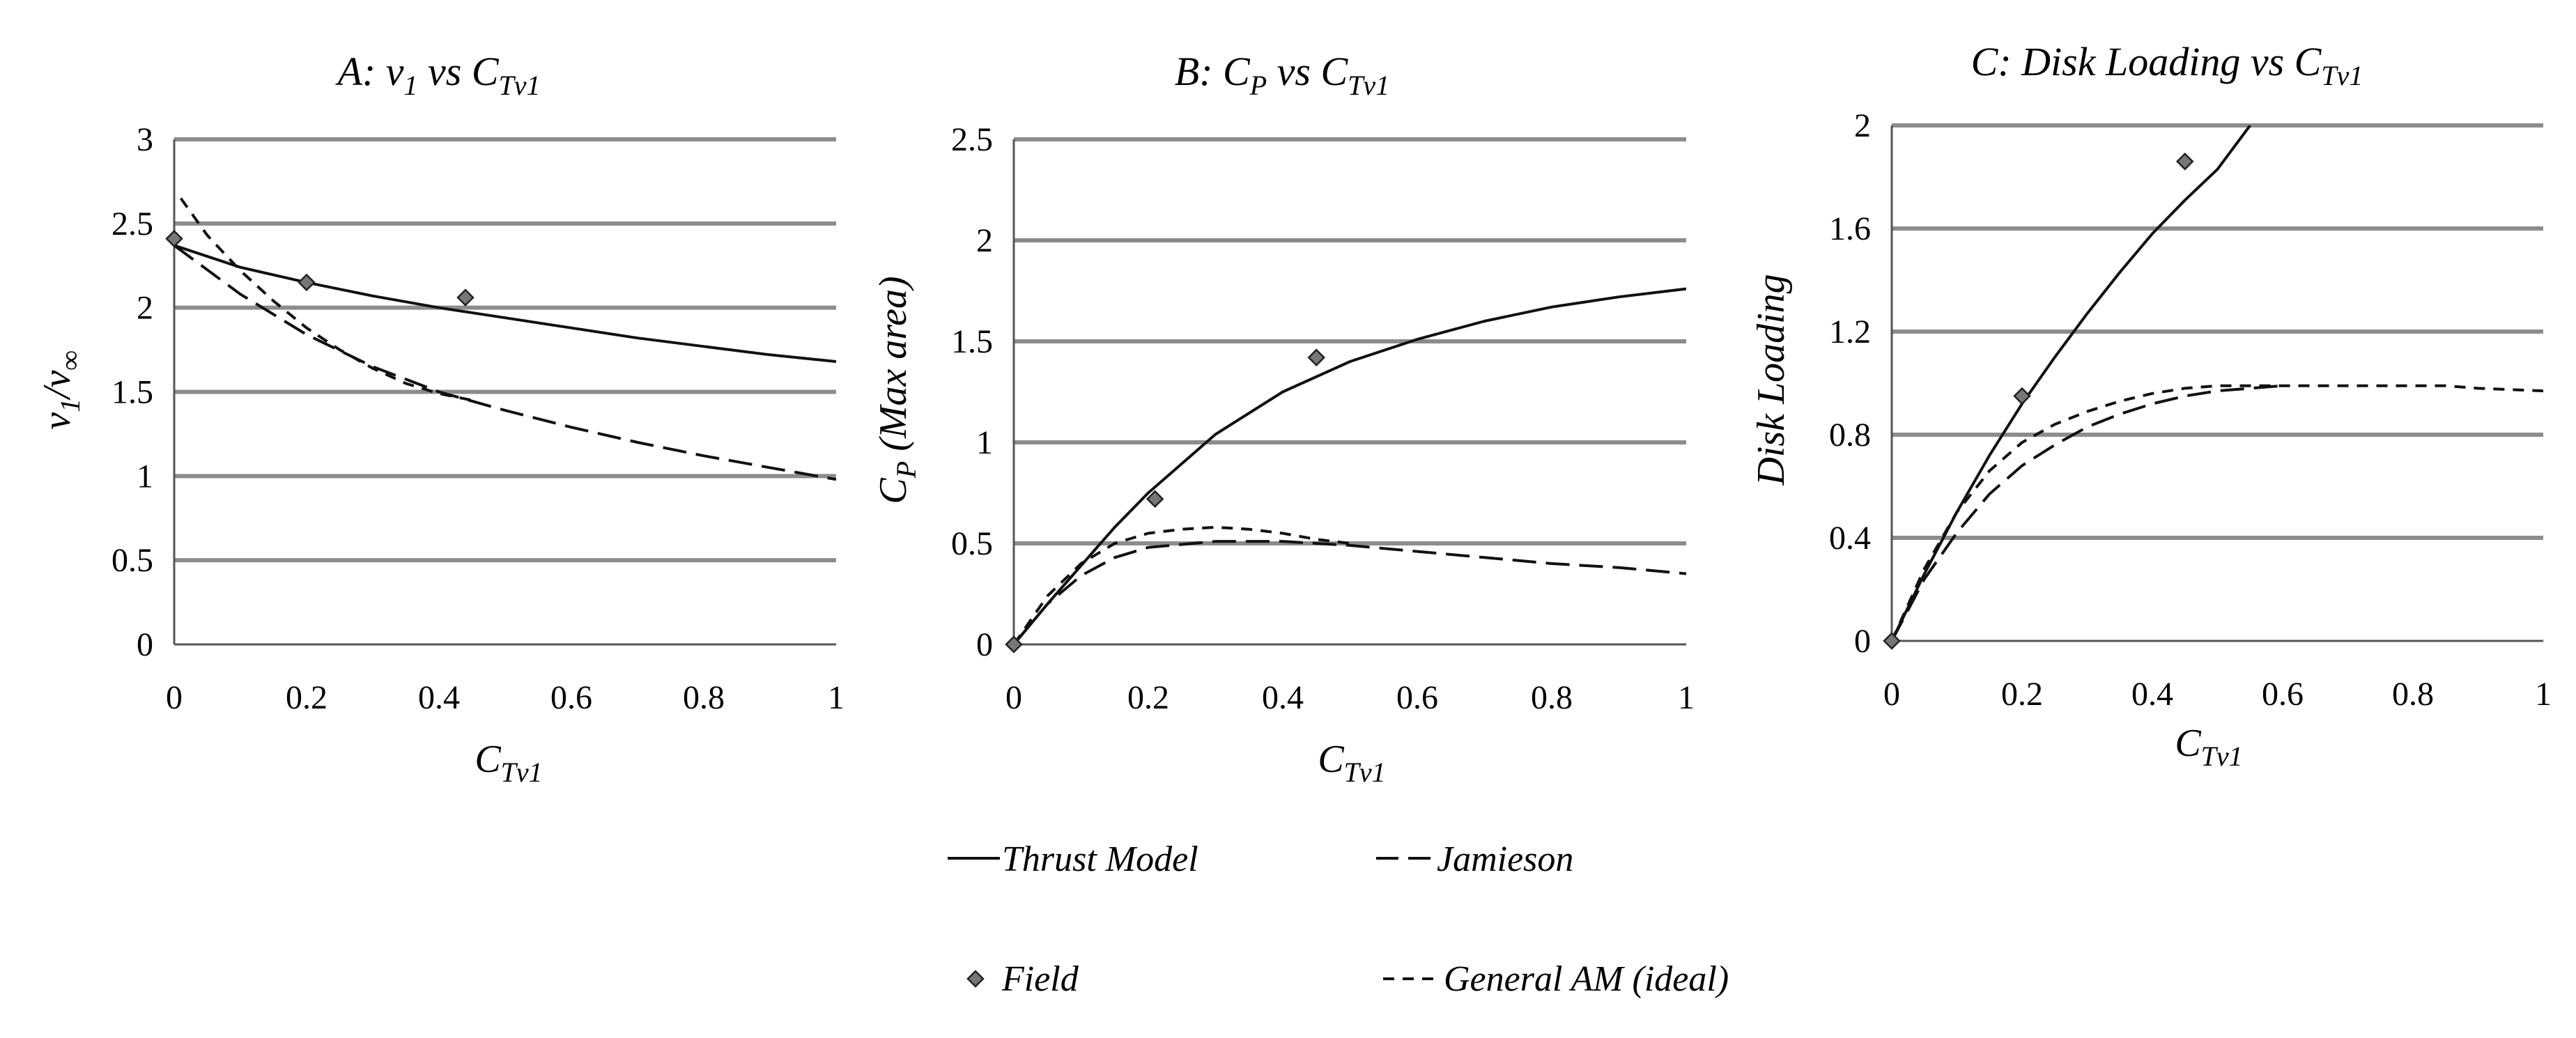  I want to click on chart-b-ytick-label: 1.5, so click(972, 341).